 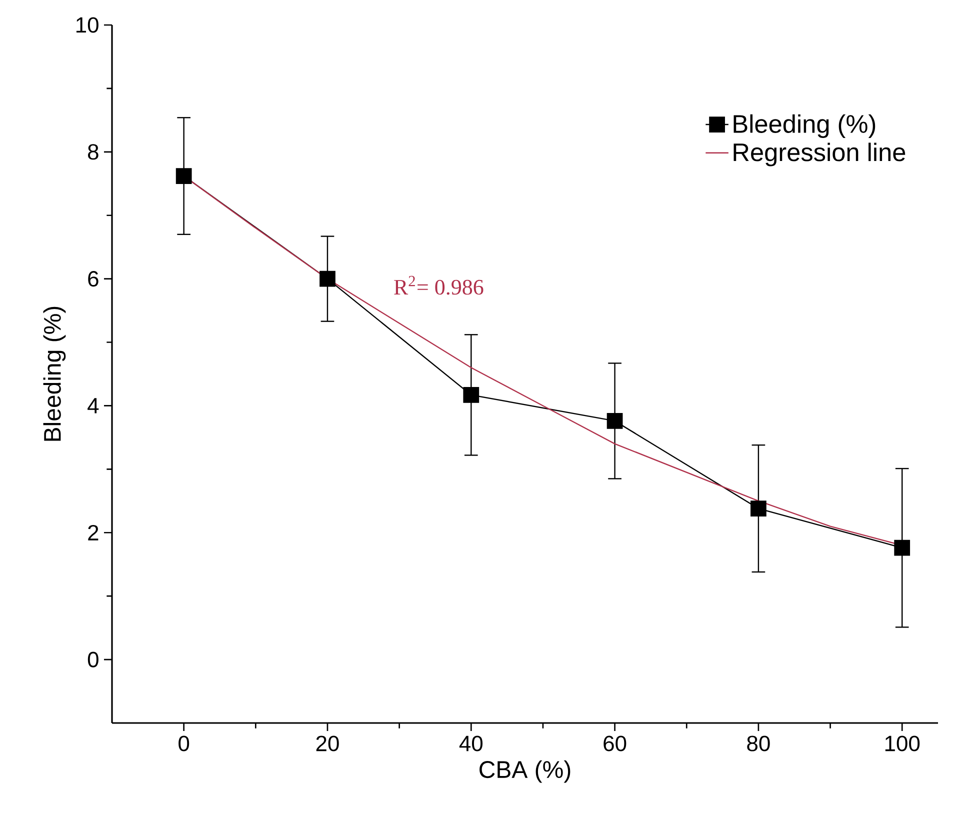 What do you see at coordinates (615, 744) in the screenshot?
I see `x-tick-label: 60` at bounding box center [615, 744].